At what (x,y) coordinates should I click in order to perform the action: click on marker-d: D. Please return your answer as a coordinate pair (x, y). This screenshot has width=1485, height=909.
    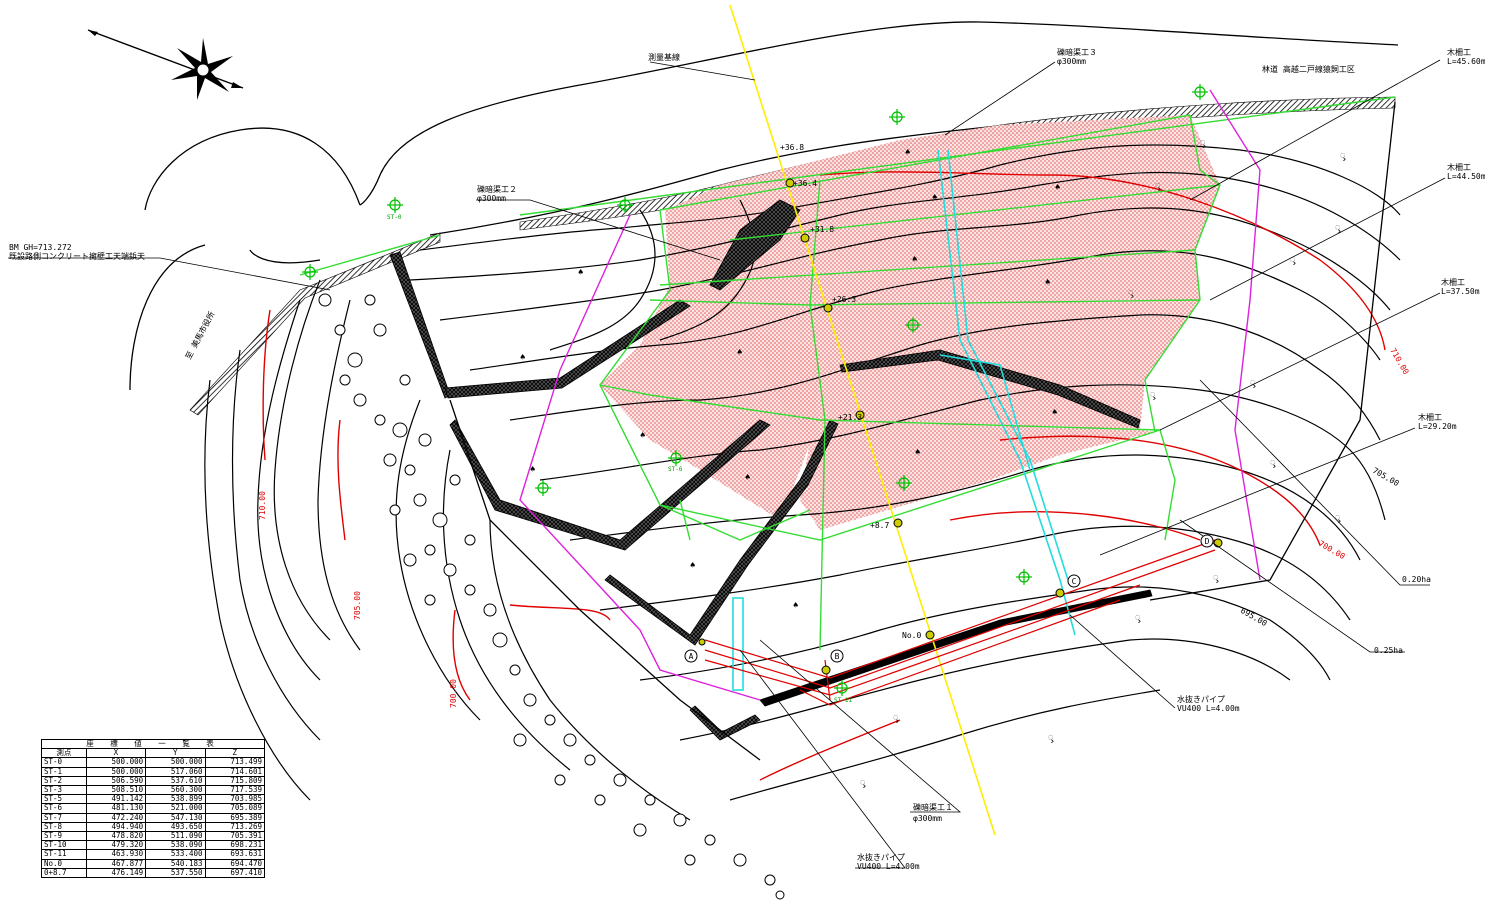
    Looking at the image, I should click on (1207, 541).